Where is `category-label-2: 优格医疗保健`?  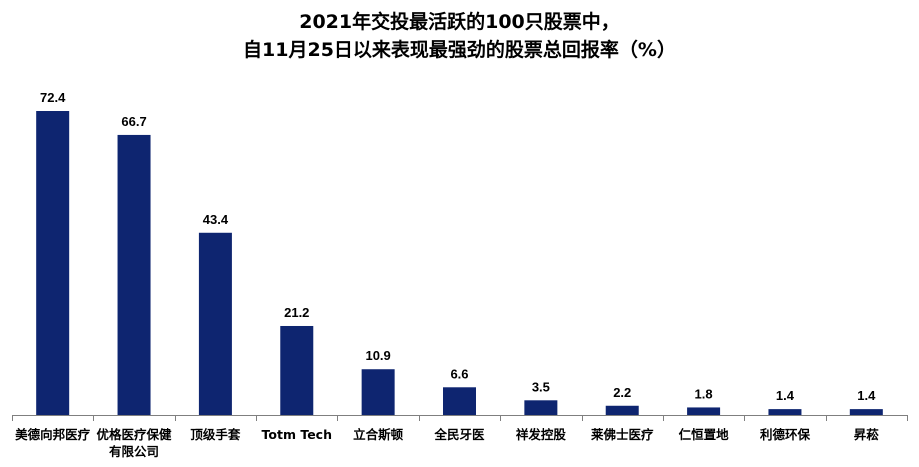
category-label-2: 优格医疗保健 is located at coordinates (135, 434).